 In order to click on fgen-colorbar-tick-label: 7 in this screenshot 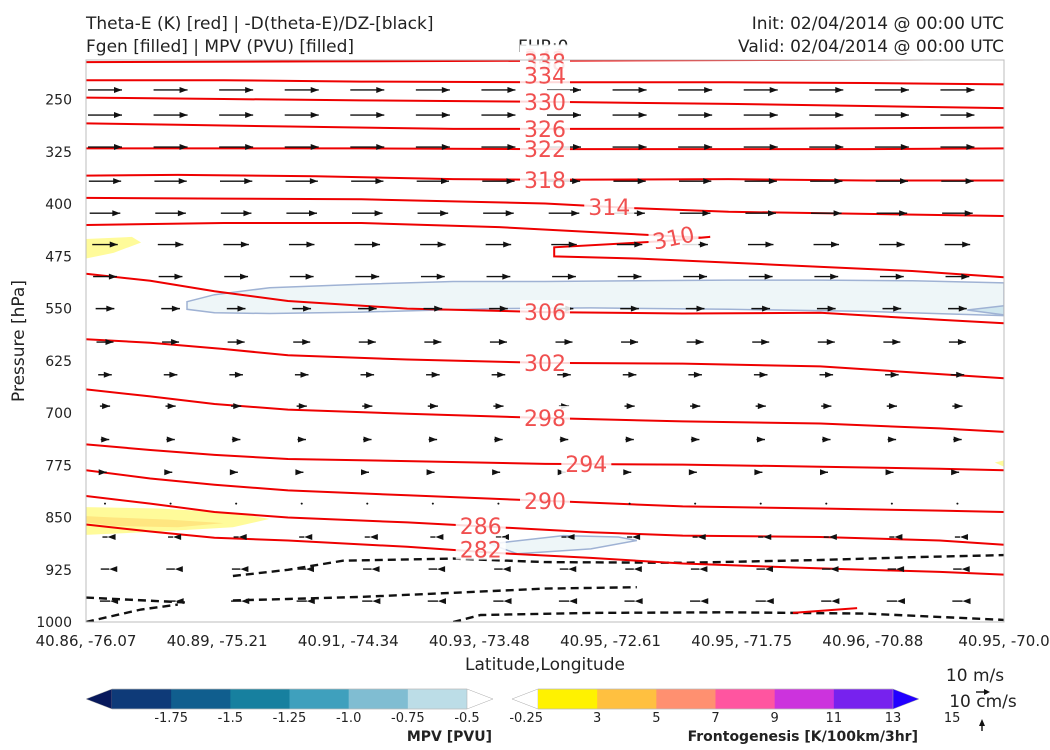, I will do `click(715, 718)`.